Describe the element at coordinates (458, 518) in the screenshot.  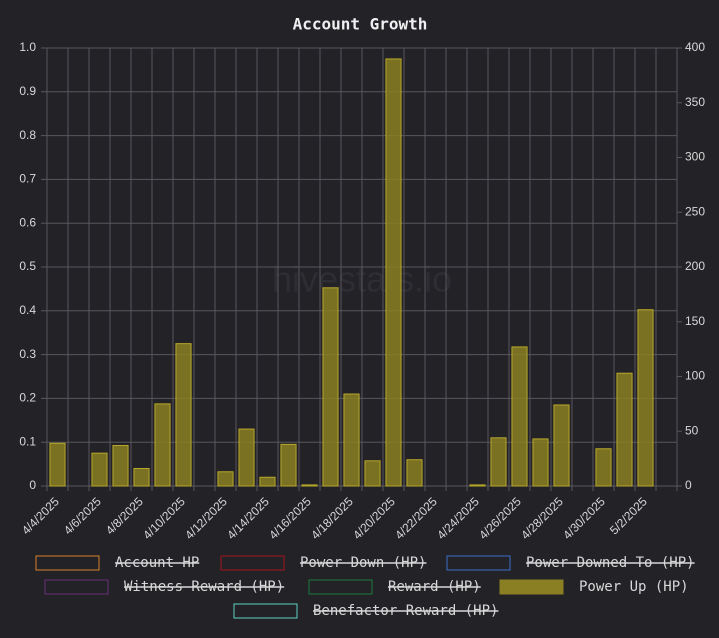
I see `x-tick-label: 4/24/2025` at that location.